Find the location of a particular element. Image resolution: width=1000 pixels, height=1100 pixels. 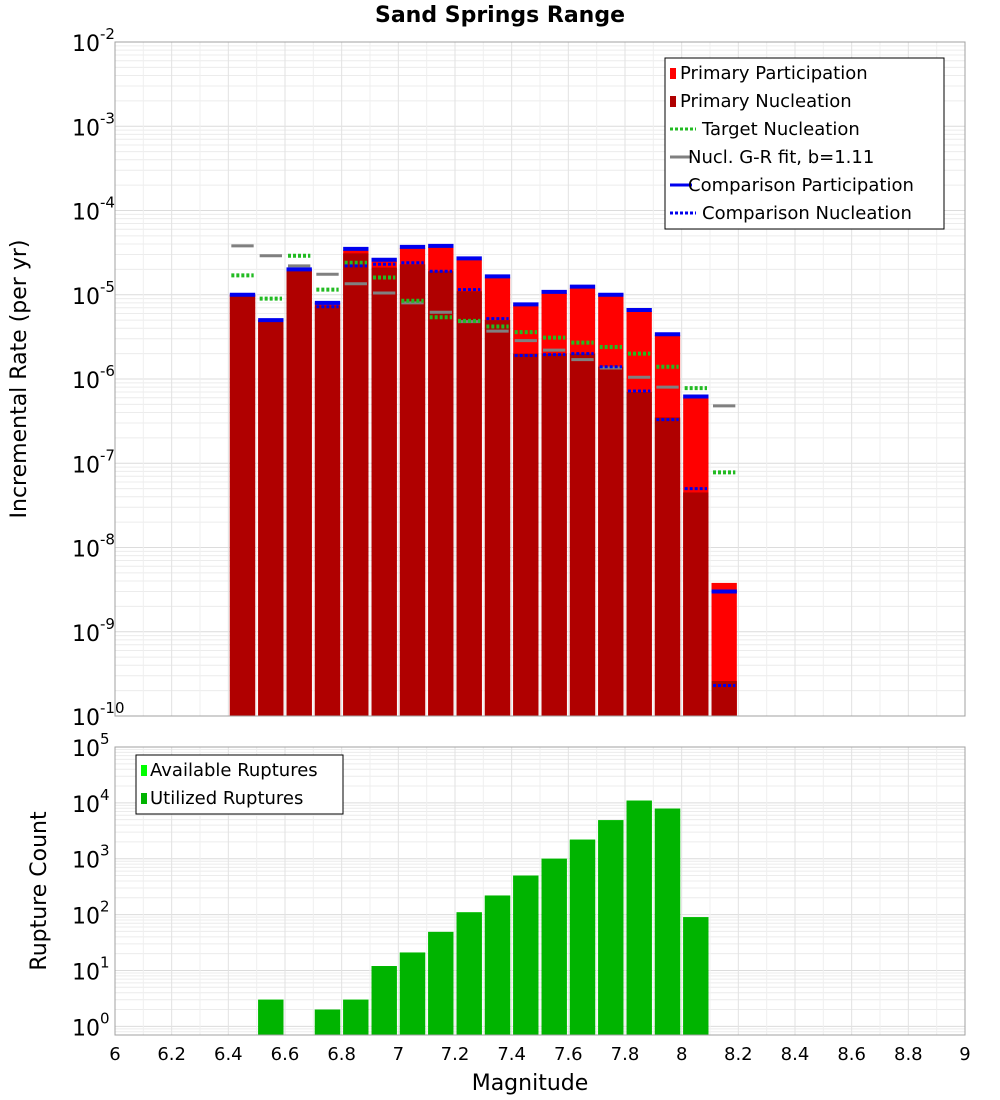

x-tick-label: 7.6 is located at coordinates (568, 1054).